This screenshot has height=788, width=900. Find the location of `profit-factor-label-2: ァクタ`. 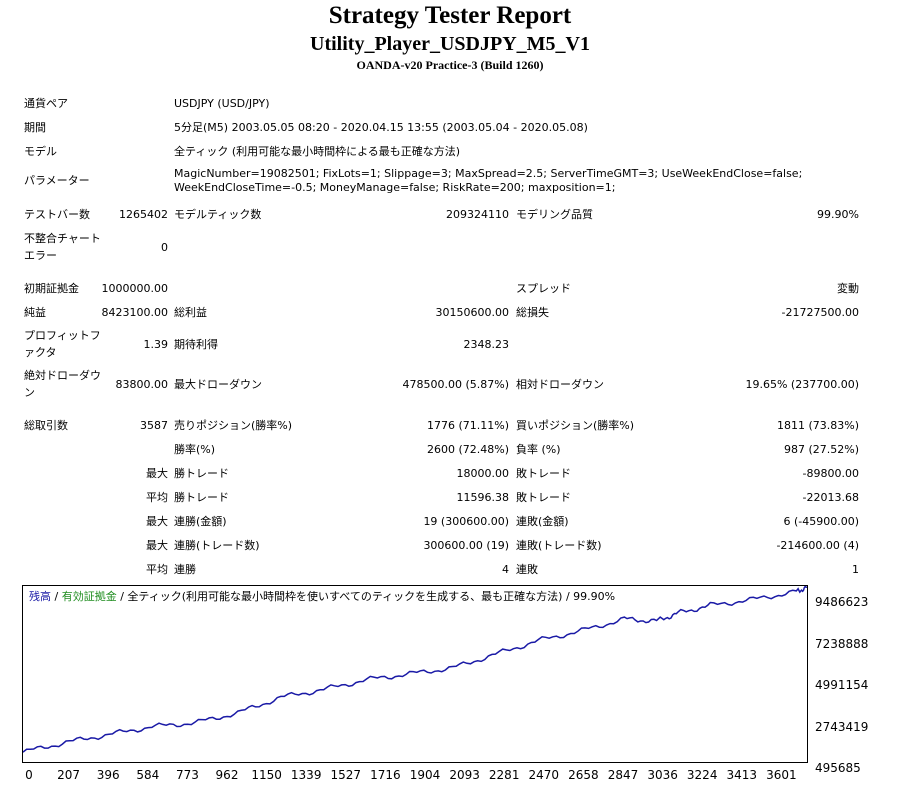

profit-factor-label-2: ァクタ is located at coordinates (40, 352).